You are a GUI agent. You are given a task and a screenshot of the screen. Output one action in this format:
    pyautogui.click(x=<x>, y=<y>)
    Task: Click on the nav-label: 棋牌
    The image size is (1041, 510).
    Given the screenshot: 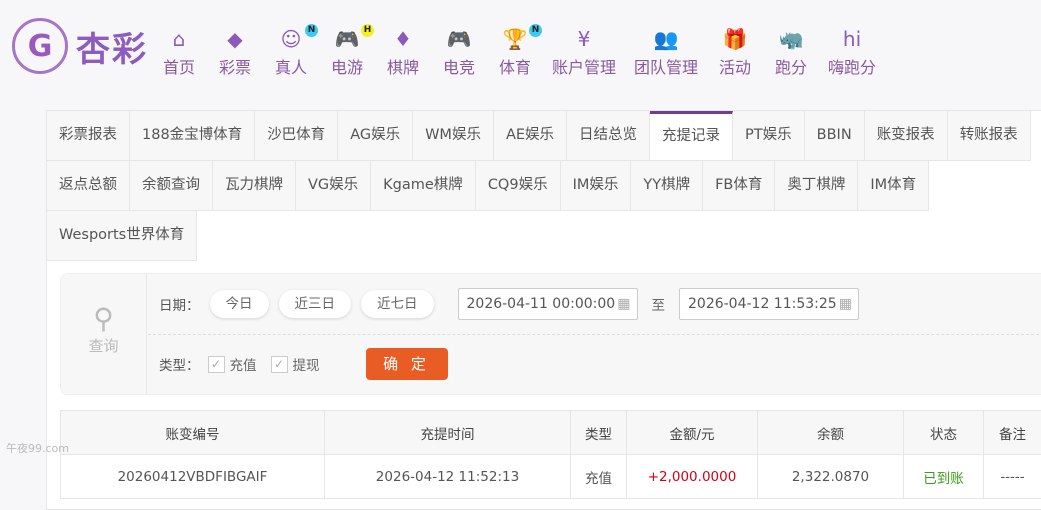 What is the action you would take?
    pyautogui.click(x=403, y=66)
    